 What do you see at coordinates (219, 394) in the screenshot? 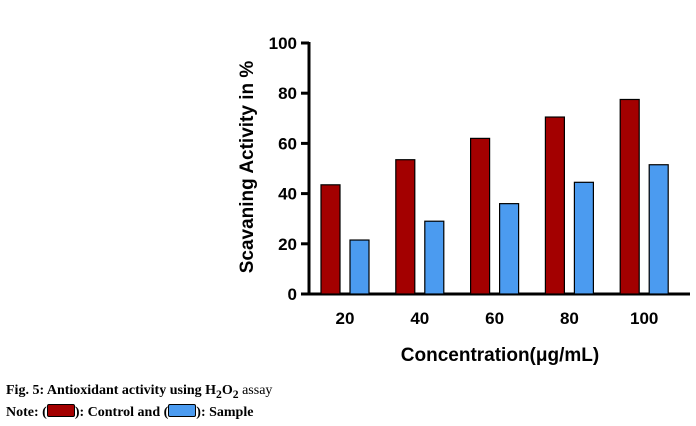
I see `caption-subscript-1: 2` at bounding box center [219, 394].